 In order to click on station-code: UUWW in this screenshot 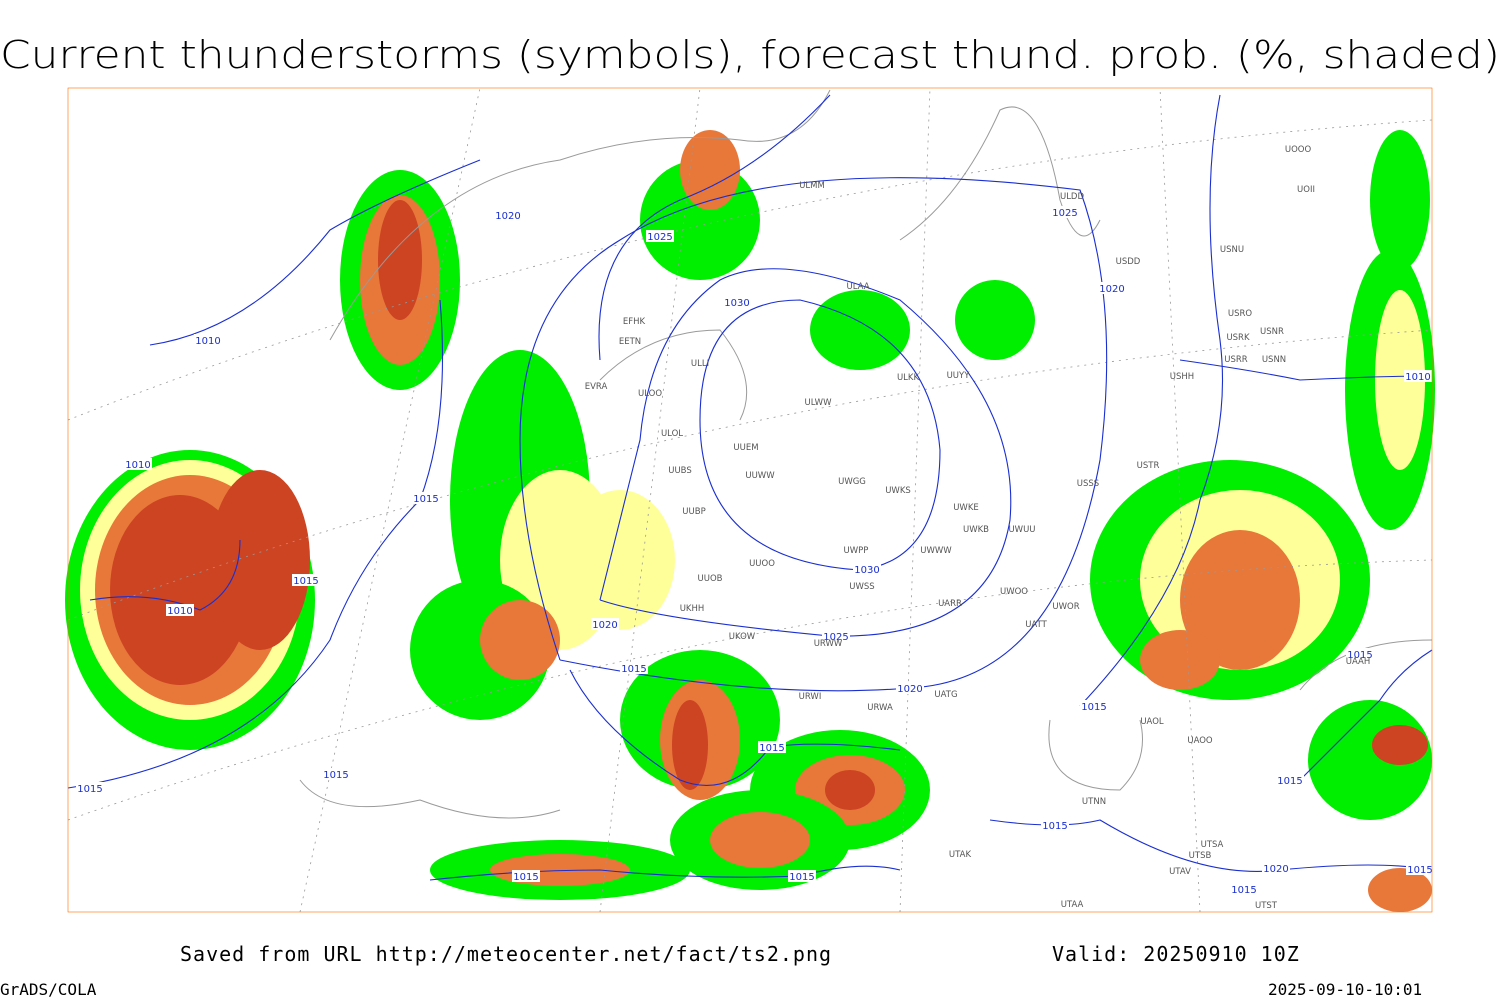, I will do `click(760, 476)`.